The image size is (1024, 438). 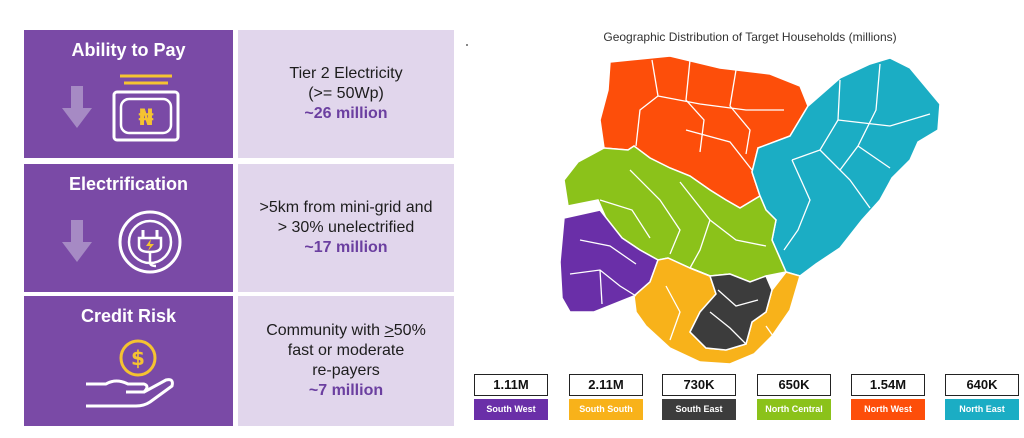 What do you see at coordinates (794, 397) in the screenshot?
I see `legend-item: 650K North Central` at bounding box center [794, 397].